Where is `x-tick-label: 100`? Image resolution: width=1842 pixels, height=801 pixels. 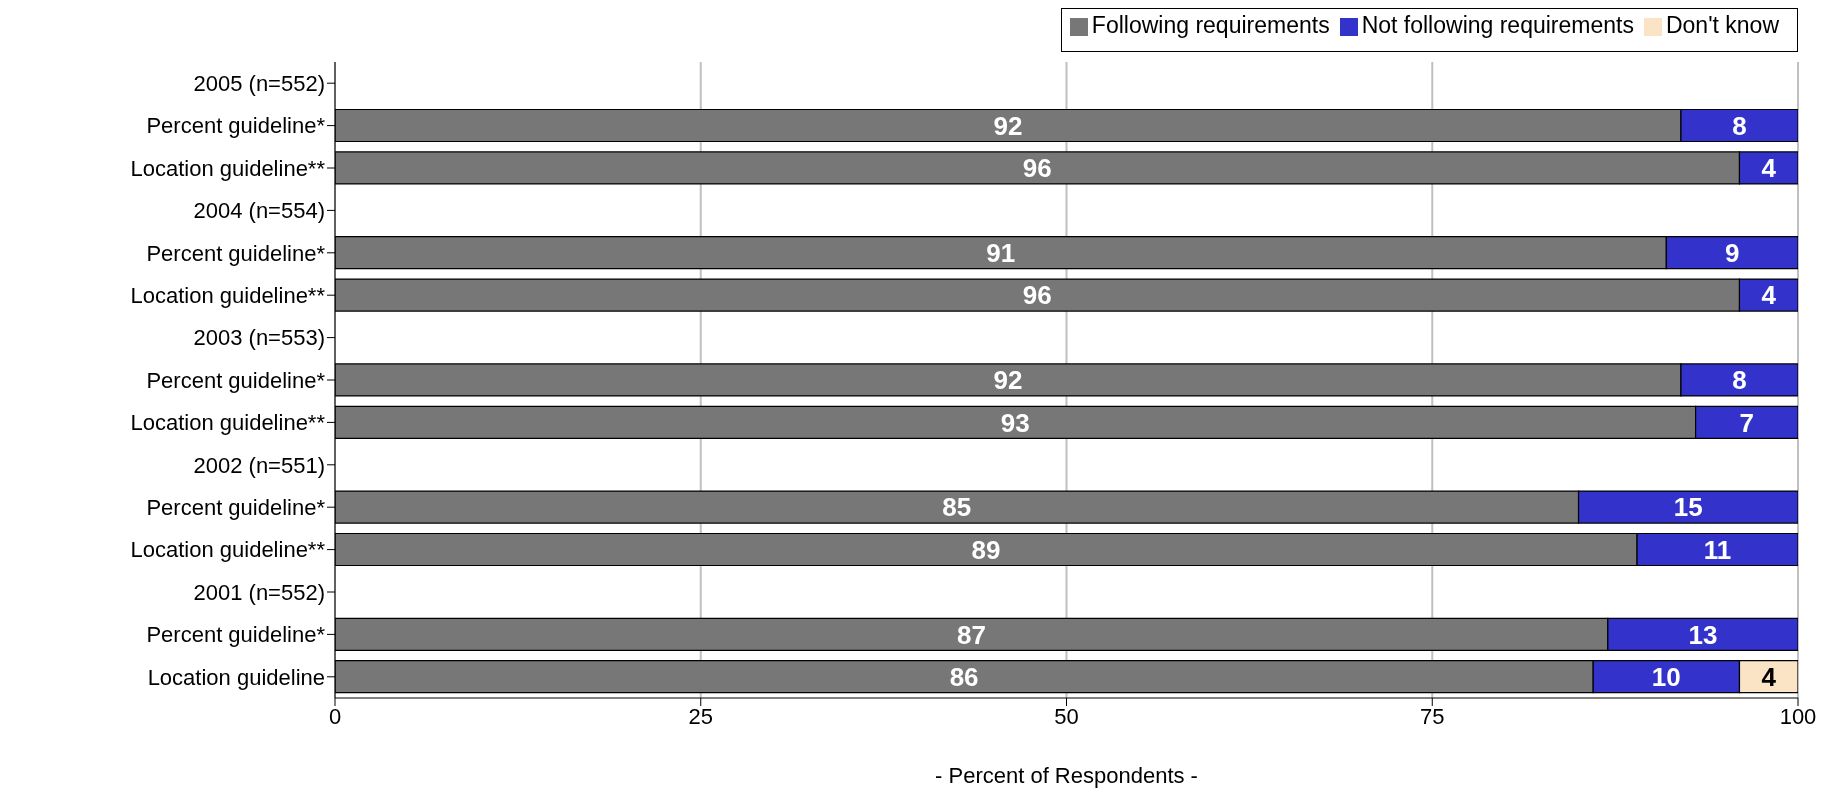 x-tick-label: 100 is located at coordinates (1798, 716).